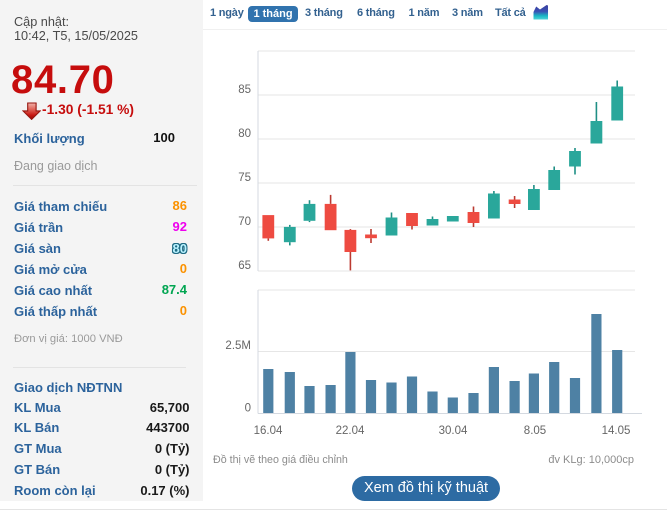 The height and width of the screenshot is (518, 667). Describe the element at coordinates (350, 431) in the screenshot. I see `svg-text: 22.04` at that location.